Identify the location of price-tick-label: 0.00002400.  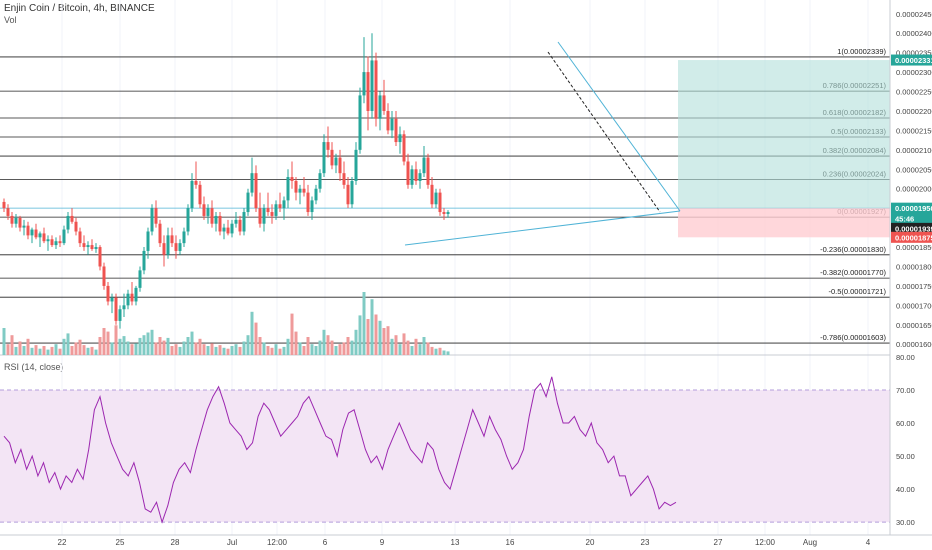
(914, 33).